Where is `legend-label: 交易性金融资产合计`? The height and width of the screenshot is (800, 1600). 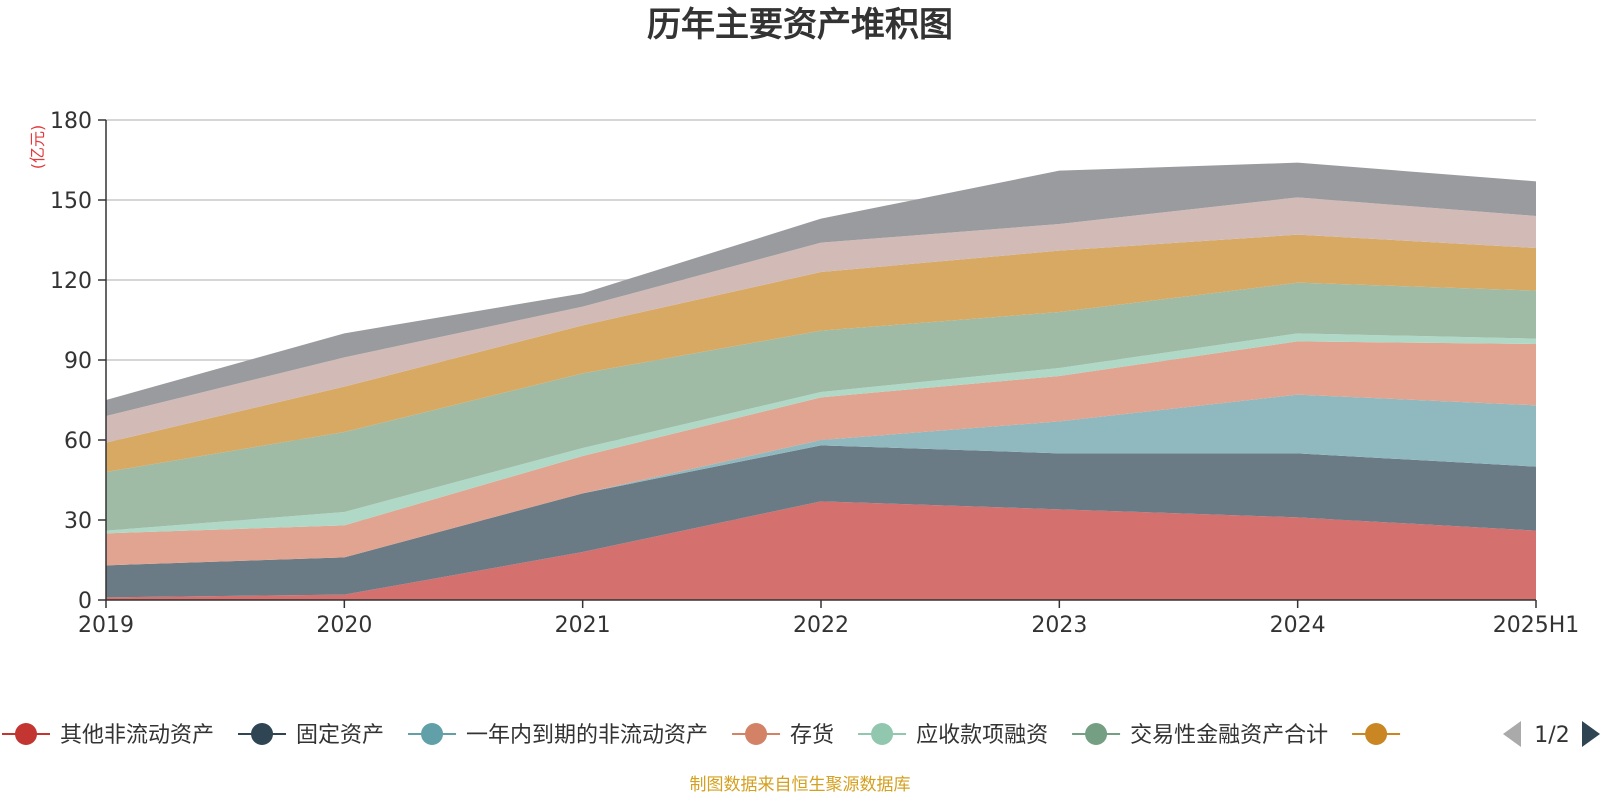 legend-label: 交易性金融资产合计 is located at coordinates (1229, 735).